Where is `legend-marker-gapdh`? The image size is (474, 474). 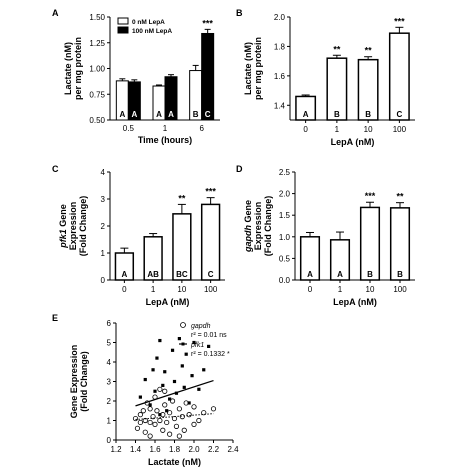
legend-marker-gapdh is located at coordinates (183, 325).